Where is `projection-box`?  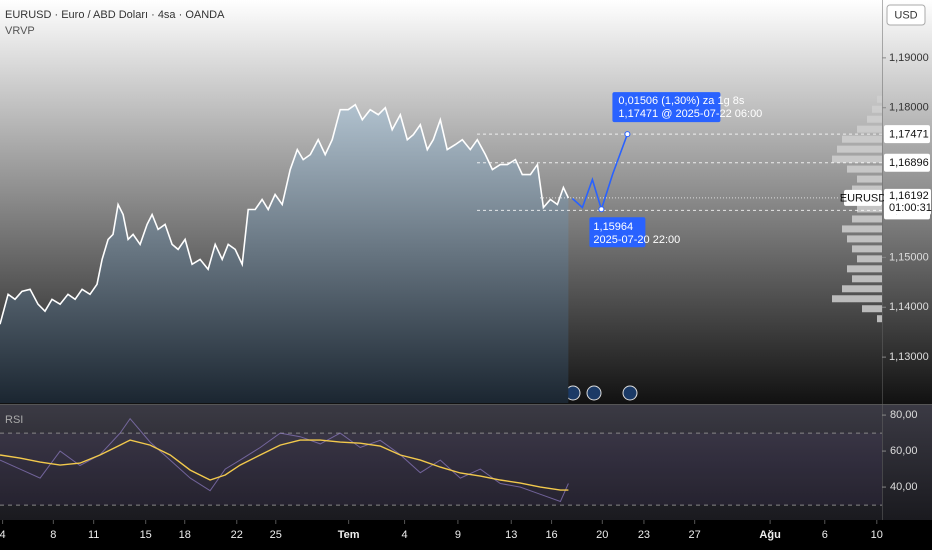
projection-box is located at coordinates (666, 107).